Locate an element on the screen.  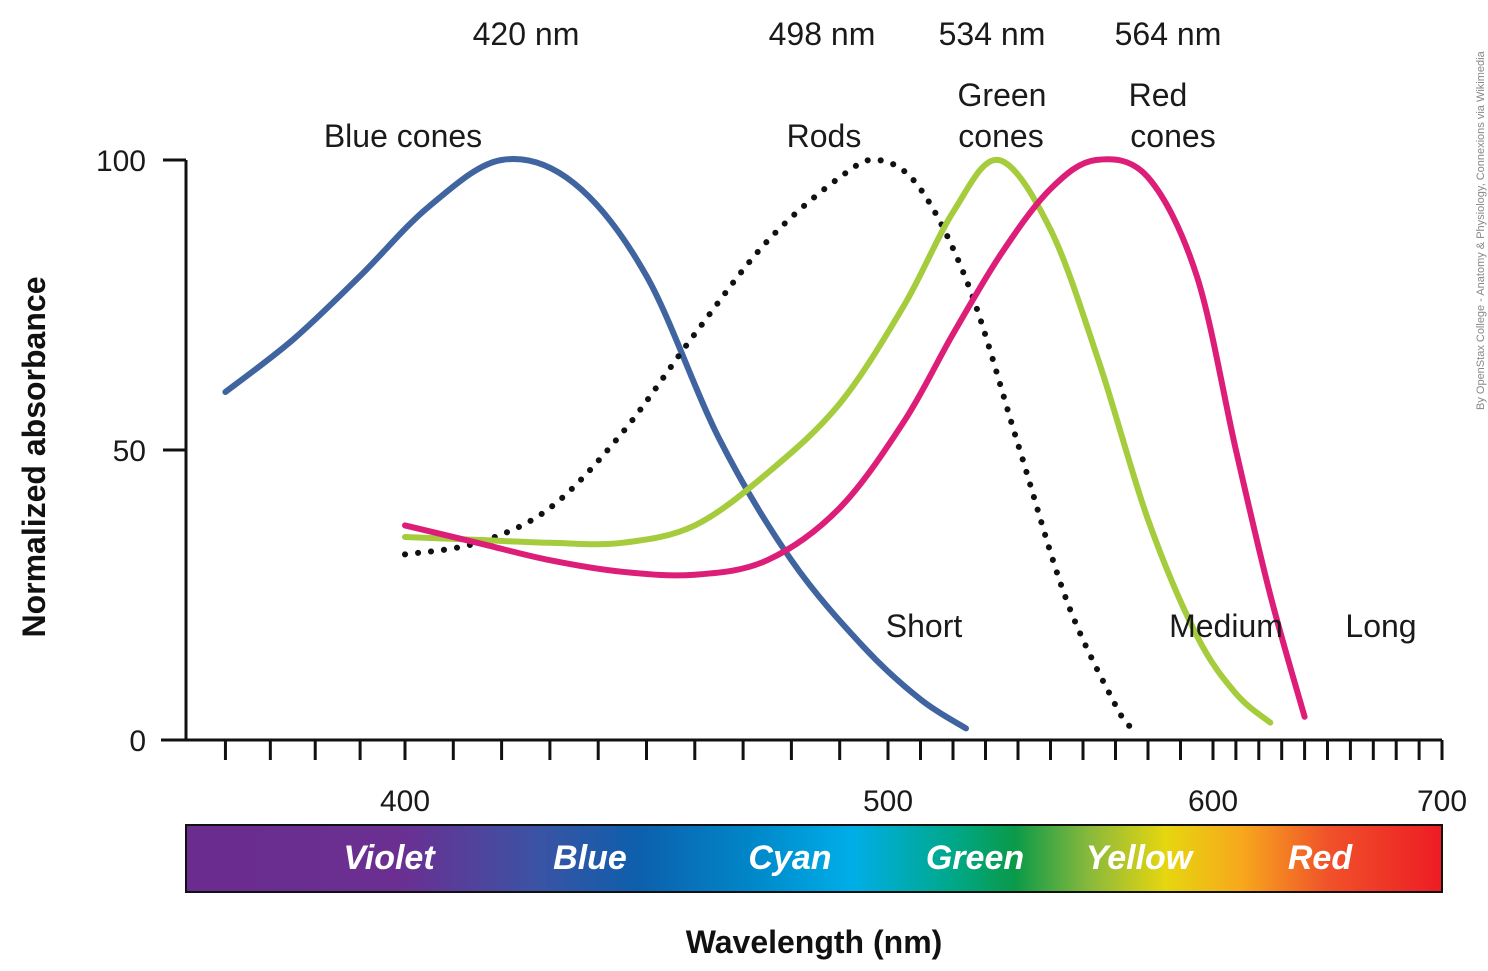
x-axis-title: Wavelength (nm) is located at coordinates (814, 942).